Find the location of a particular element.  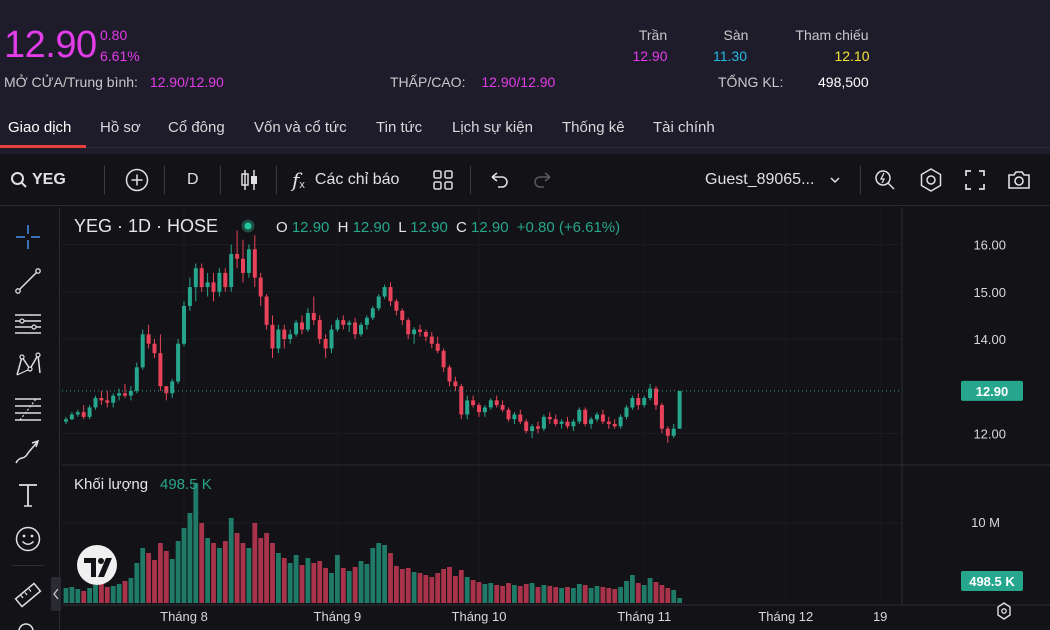

tab-tin-tuc: Tin tức is located at coordinates (399, 127).